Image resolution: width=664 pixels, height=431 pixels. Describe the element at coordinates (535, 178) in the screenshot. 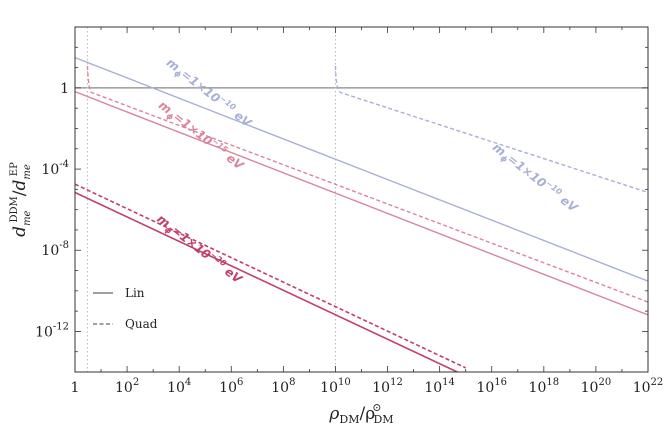

I see `mass-annotation-4: mϕ=1×10−10 eV` at that location.